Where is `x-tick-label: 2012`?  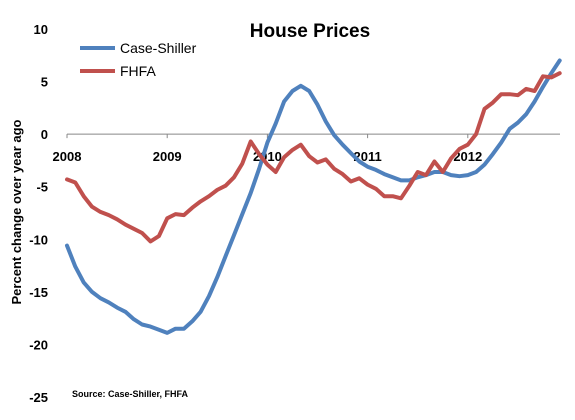
x-tick-label: 2012 is located at coordinates (467, 156).